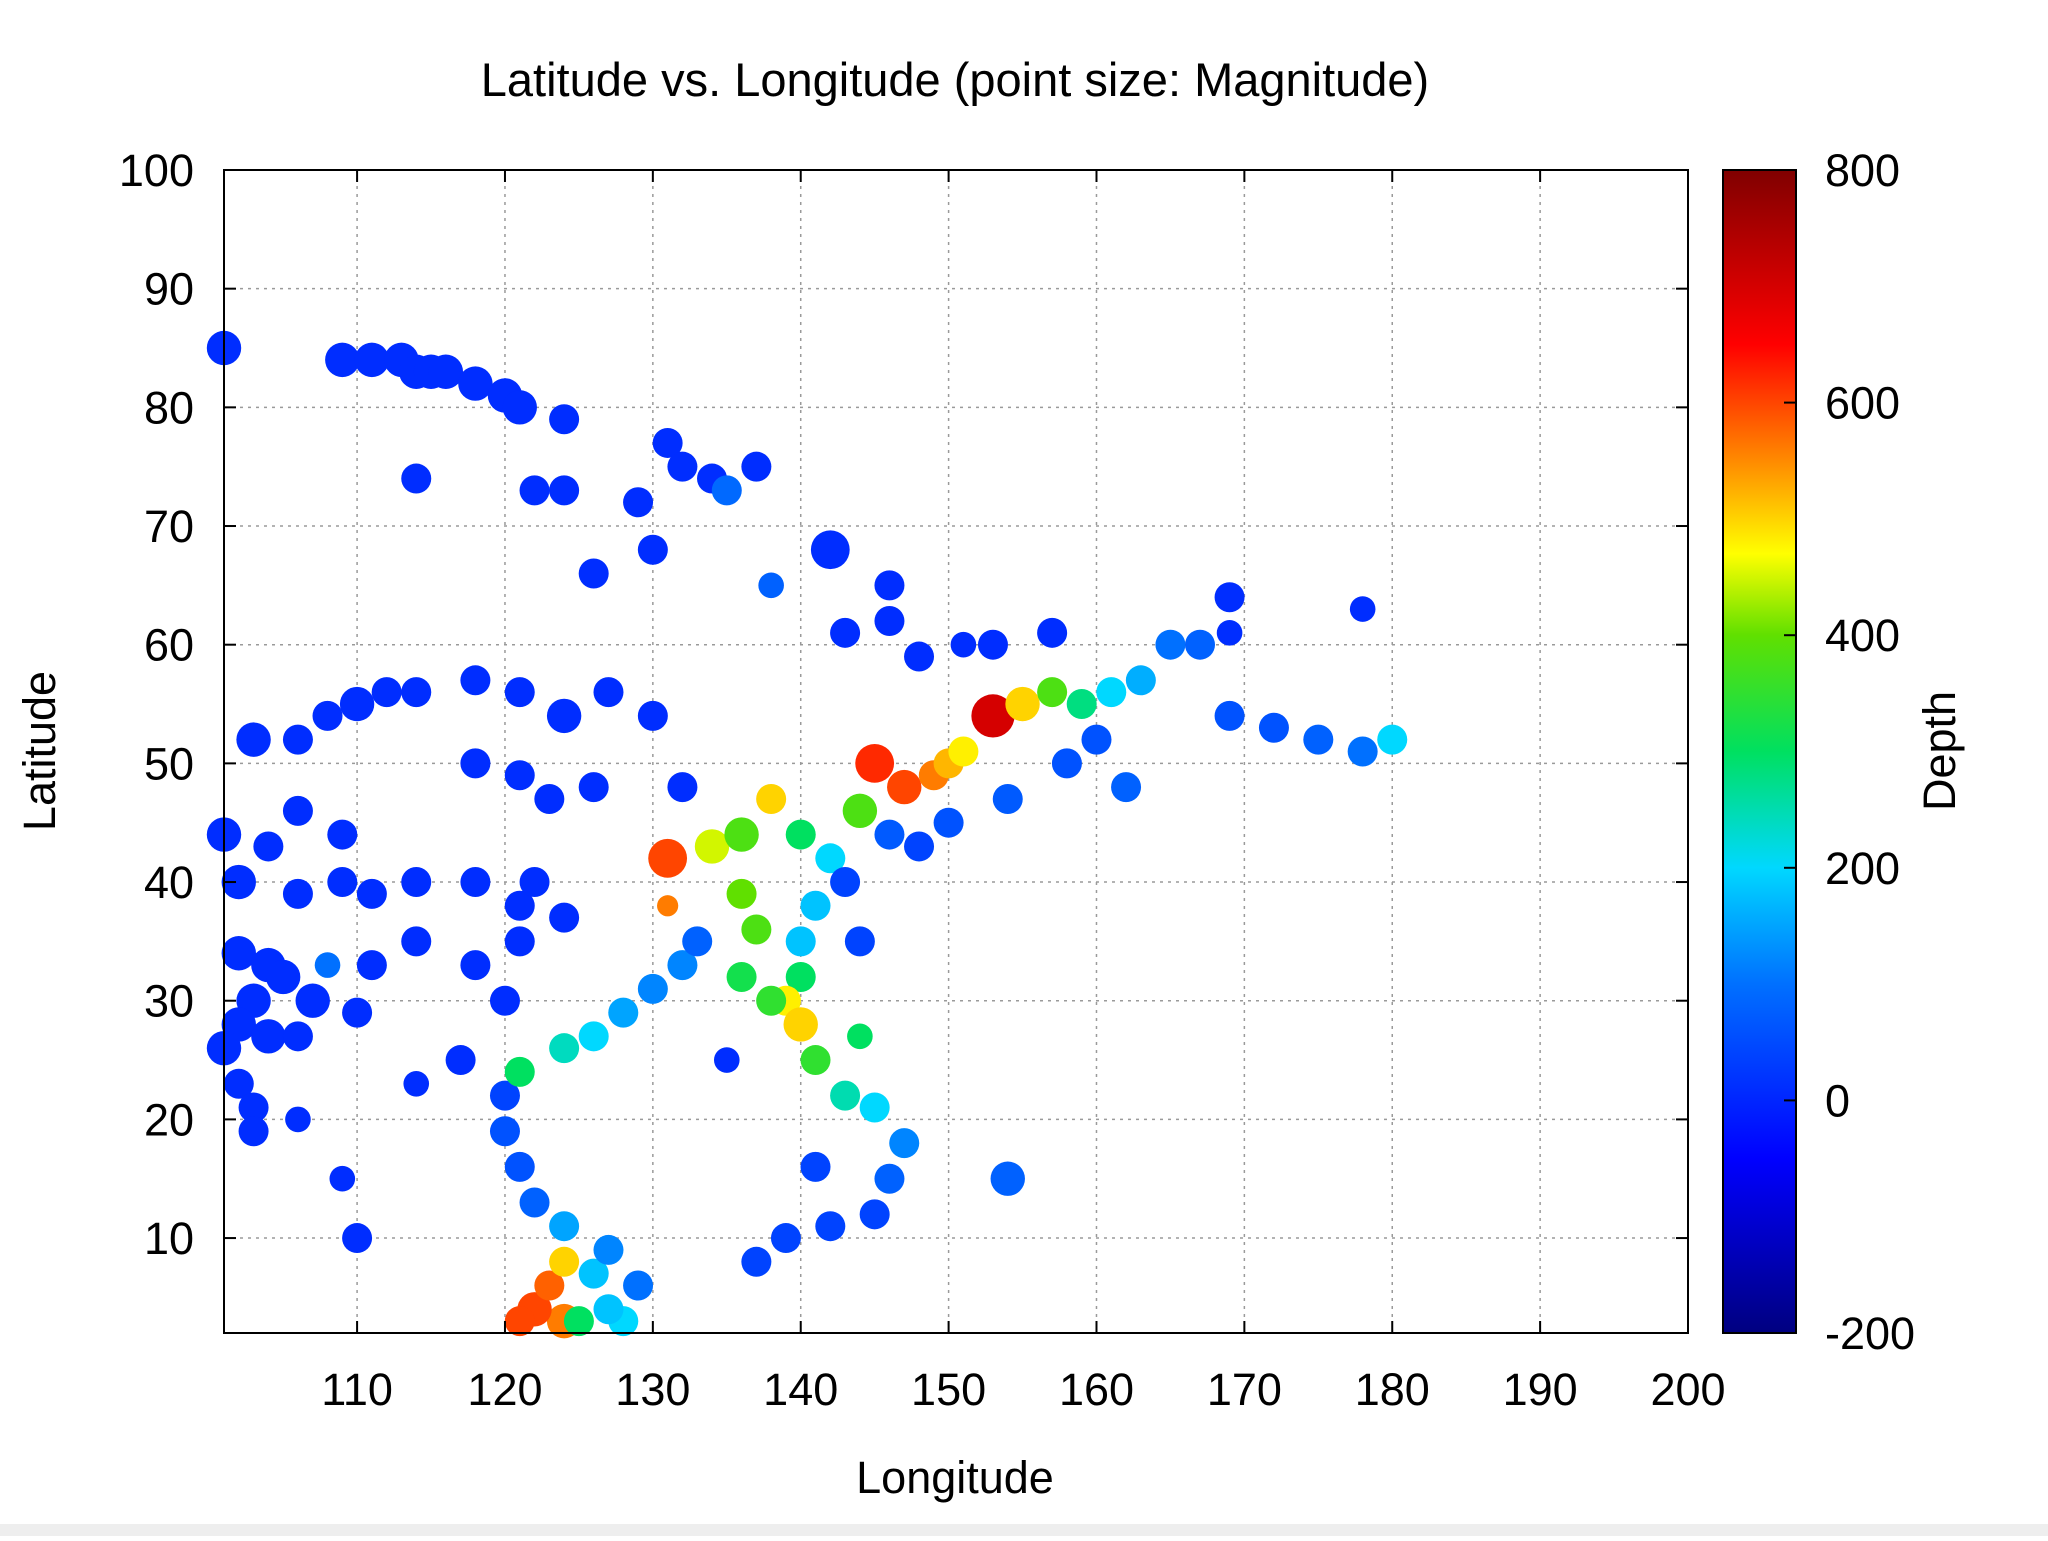 The image size is (2048, 1541). What do you see at coordinates (357, 1389) in the screenshot?
I see `x-tick-label: 110` at bounding box center [357, 1389].